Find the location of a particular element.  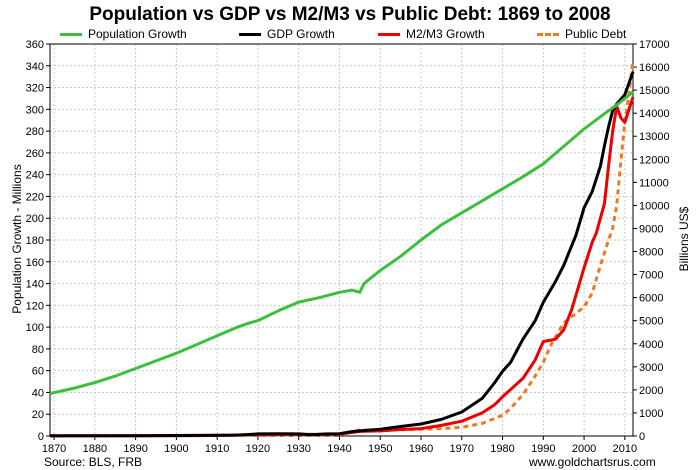

y-axis-right-label: Billions US$ is located at coordinates (684, 239).